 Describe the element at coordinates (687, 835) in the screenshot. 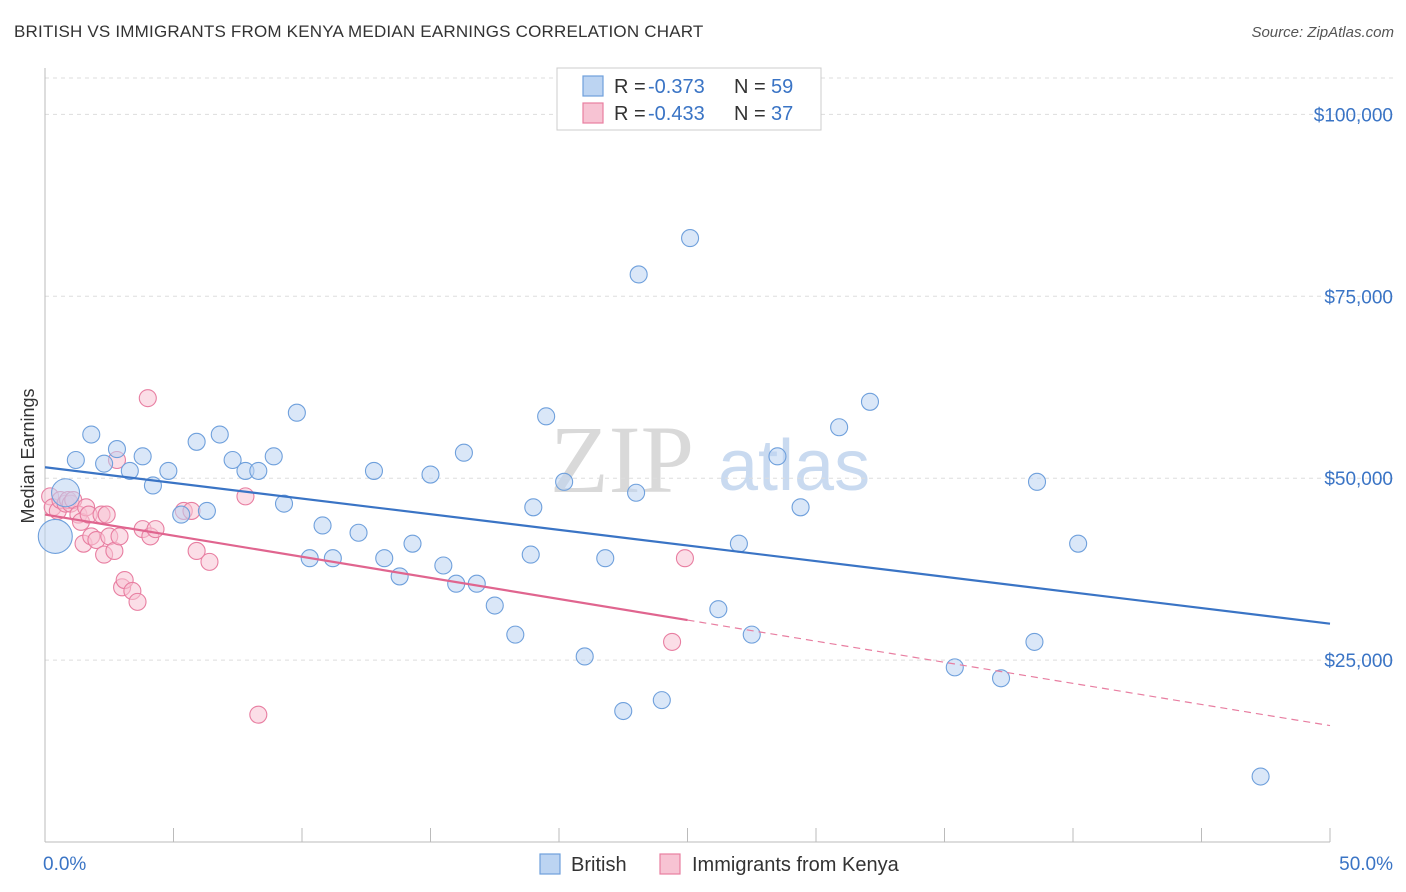

I see `x-axis-ticks` at that location.